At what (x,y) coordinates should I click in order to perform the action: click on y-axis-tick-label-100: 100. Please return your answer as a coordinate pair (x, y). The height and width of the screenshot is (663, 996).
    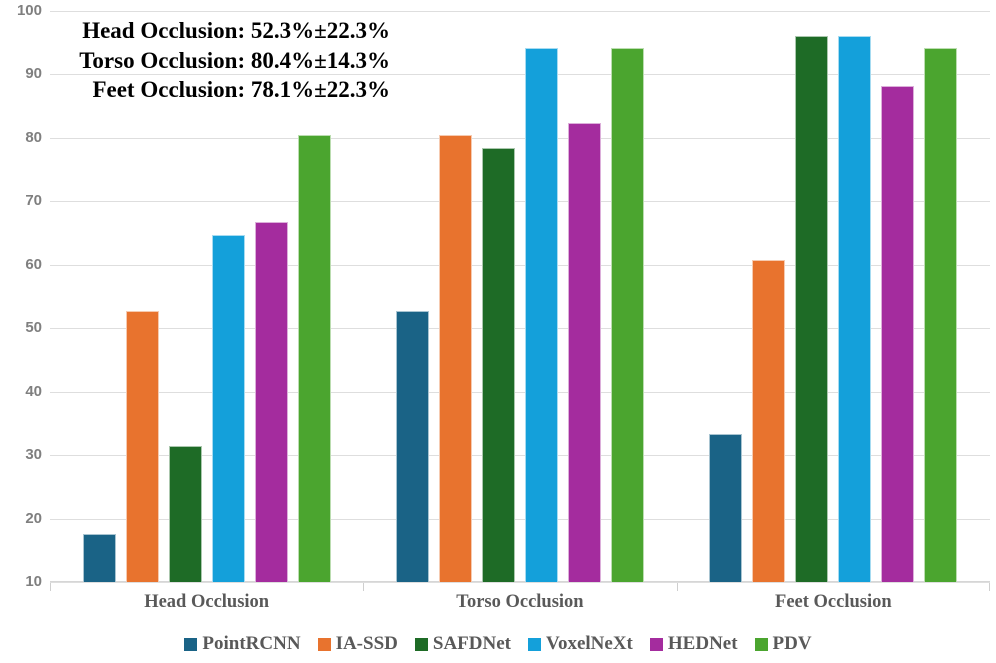
    Looking at the image, I should click on (29, 10).